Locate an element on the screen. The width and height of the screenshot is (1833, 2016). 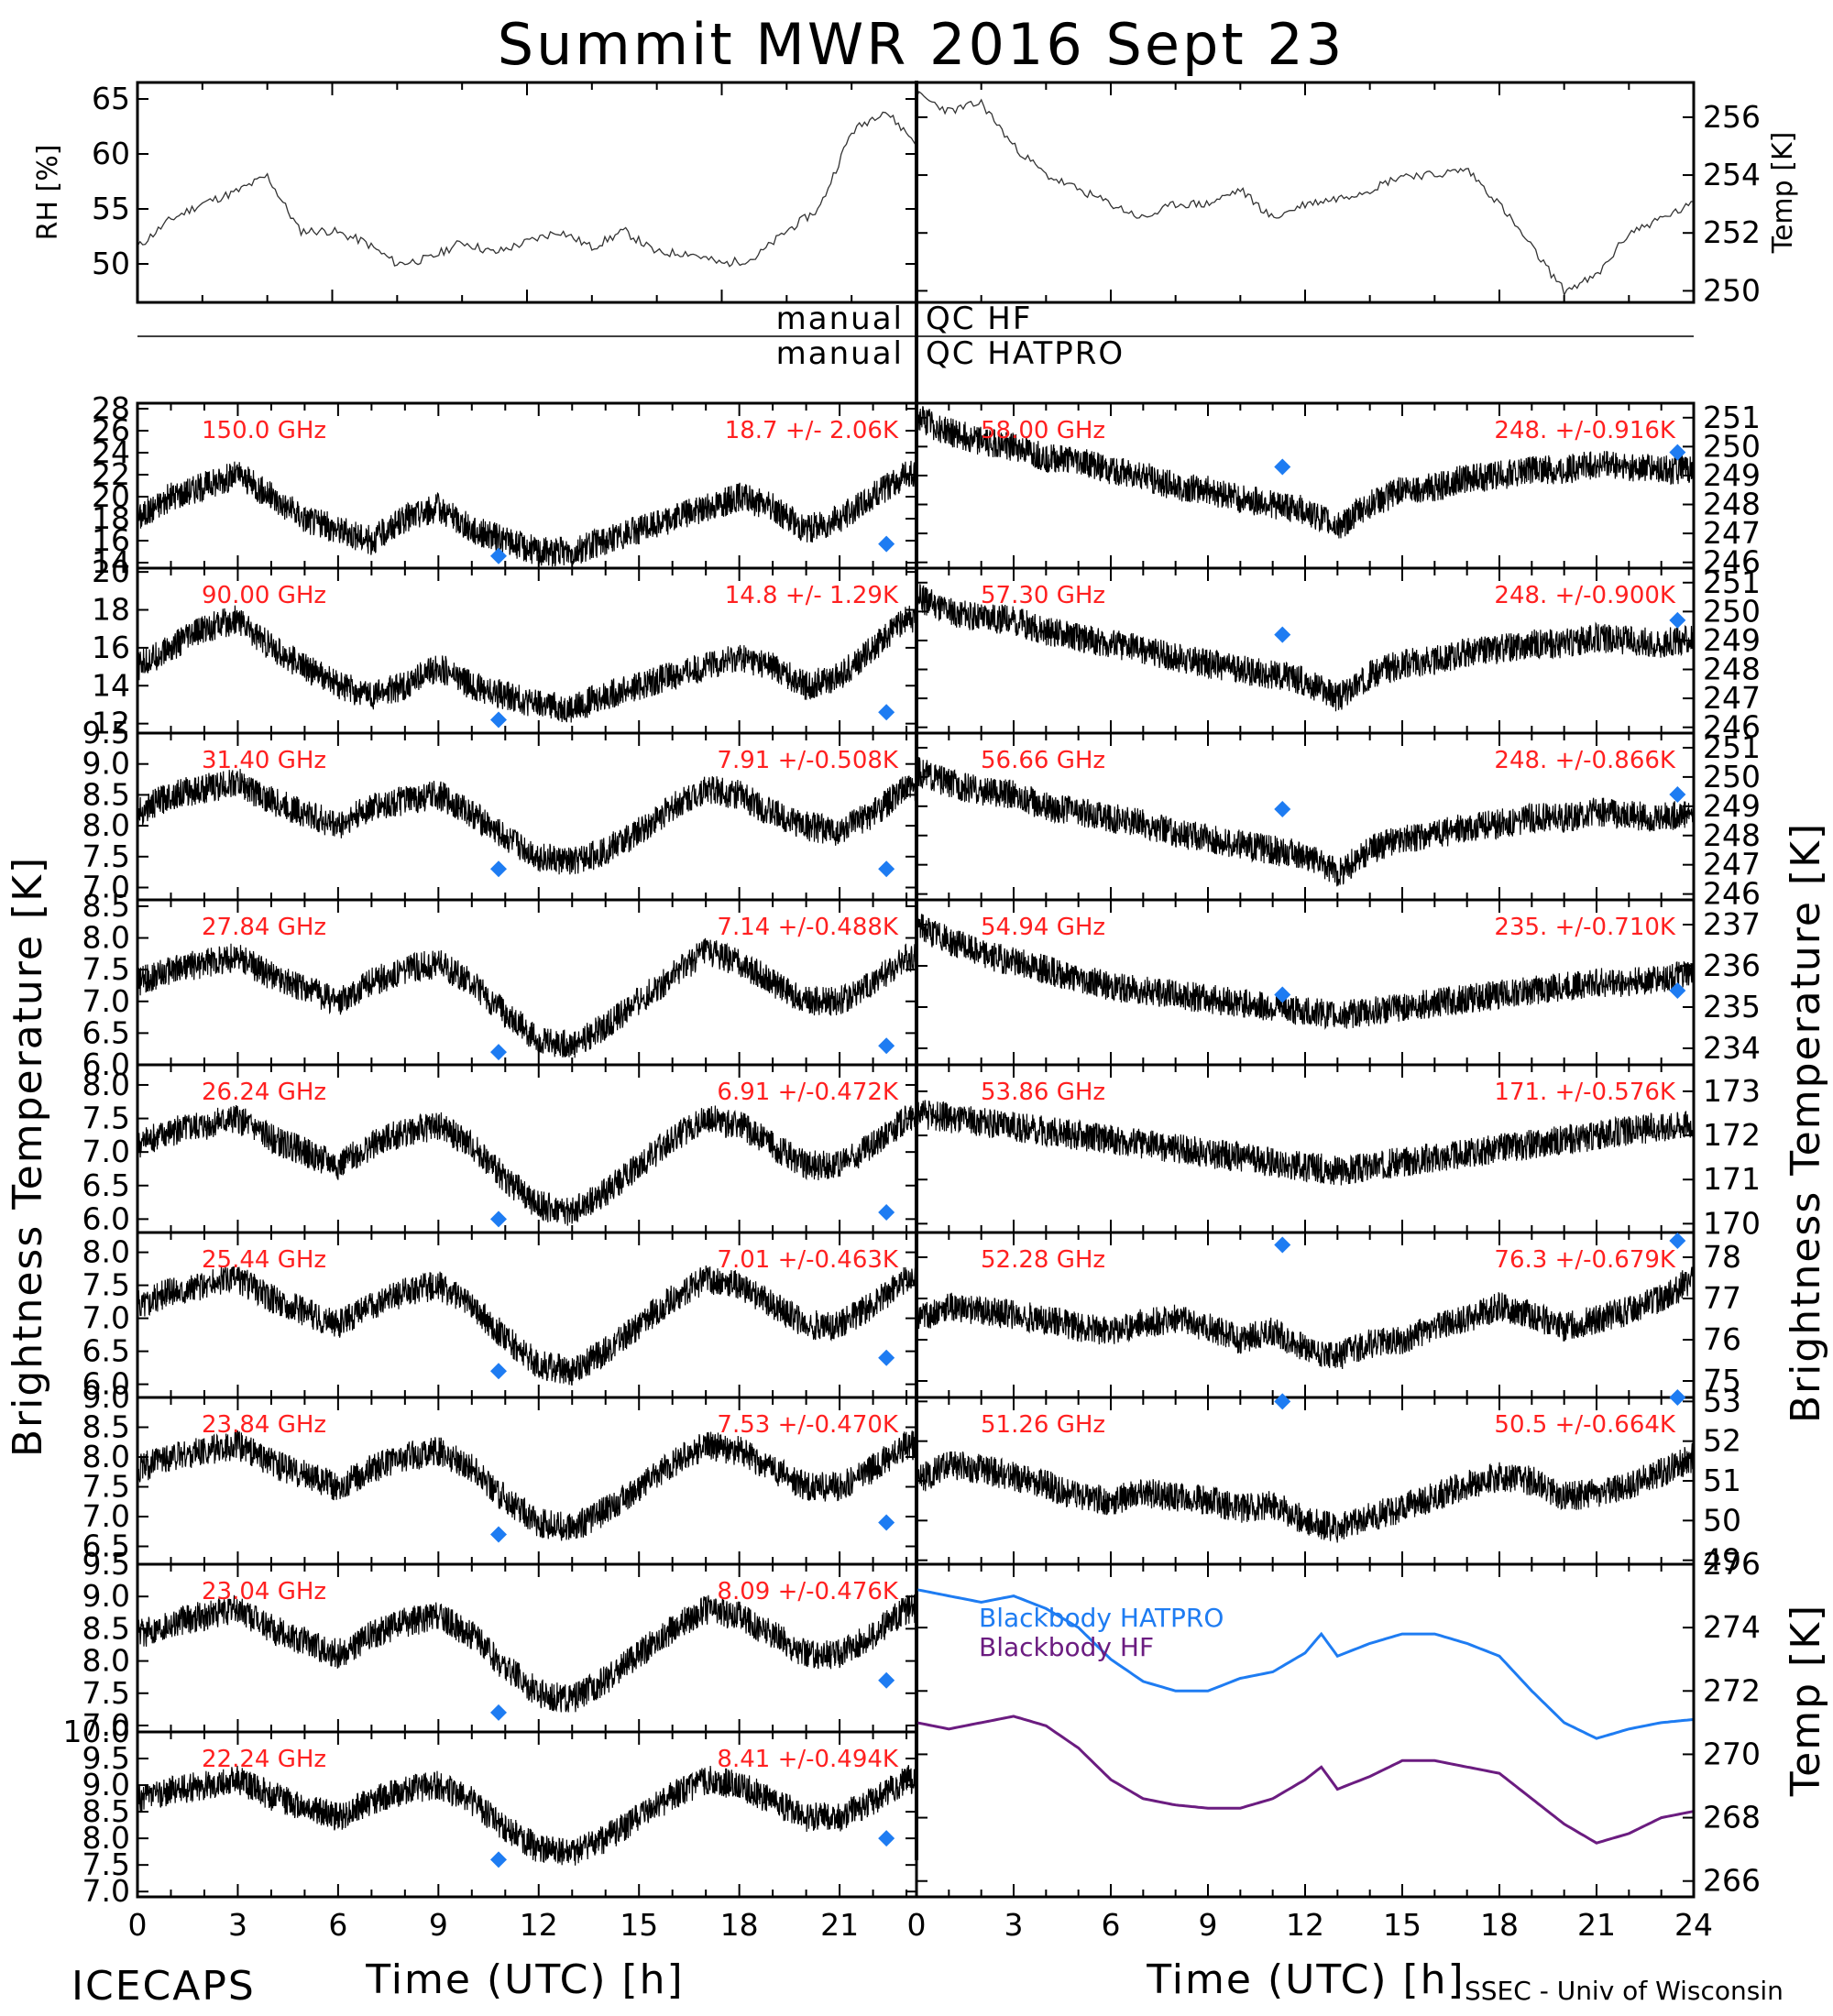
chart-title: Summit MWR 2016 Sept 23 is located at coordinates (921, 44).